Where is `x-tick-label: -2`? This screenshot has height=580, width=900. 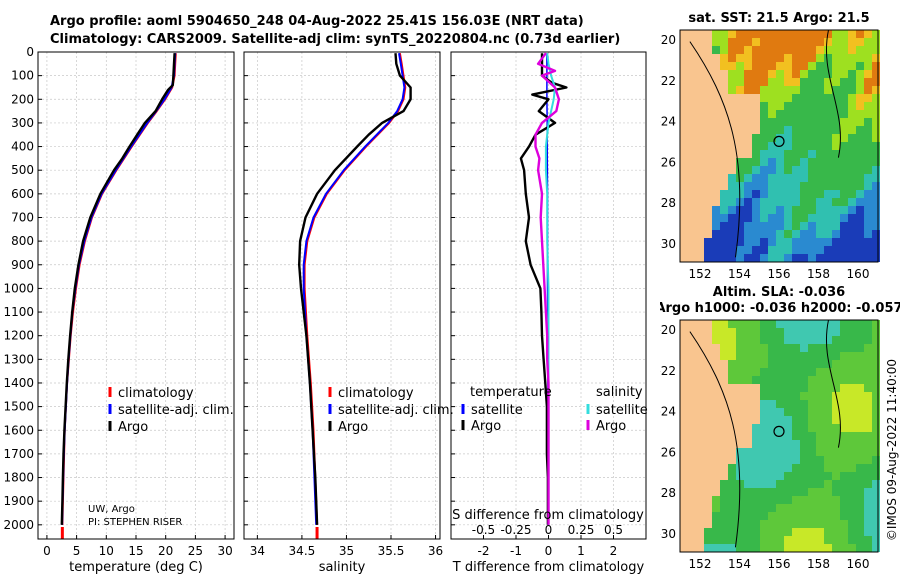 x-tick-label: -2 is located at coordinates (484, 551).